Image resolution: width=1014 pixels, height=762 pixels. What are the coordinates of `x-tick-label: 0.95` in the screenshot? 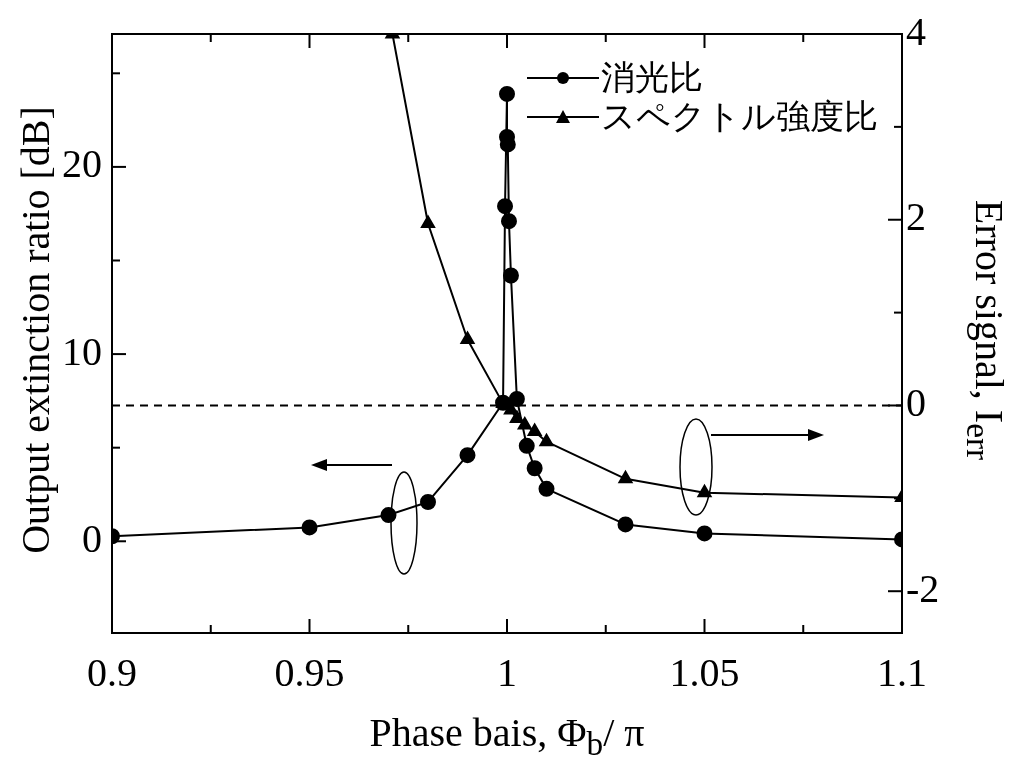 It's located at (309, 672).